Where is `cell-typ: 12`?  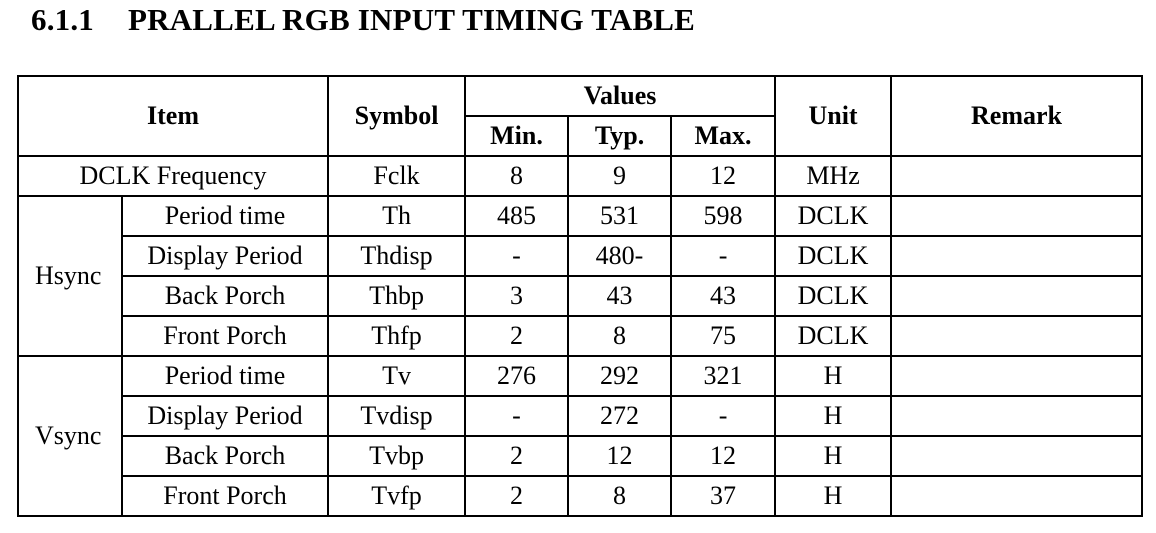
cell-typ: 12 is located at coordinates (620, 456).